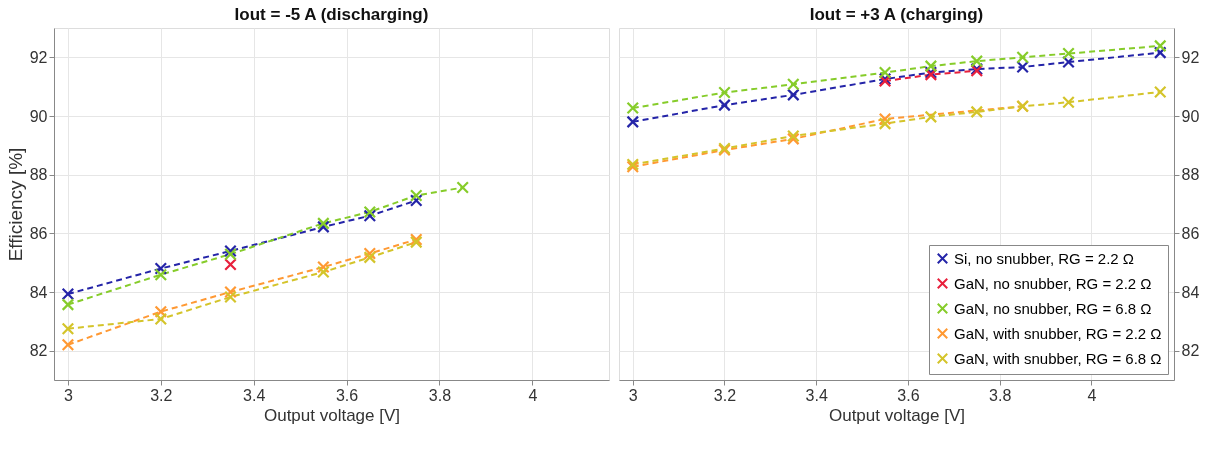 The image size is (1222, 470). What do you see at coordinates (1053, 283) in the screenshot?
I see `legend-label: GaN, no snubber, RG = 2.2 Ω` at bounding box center [1053, 283].